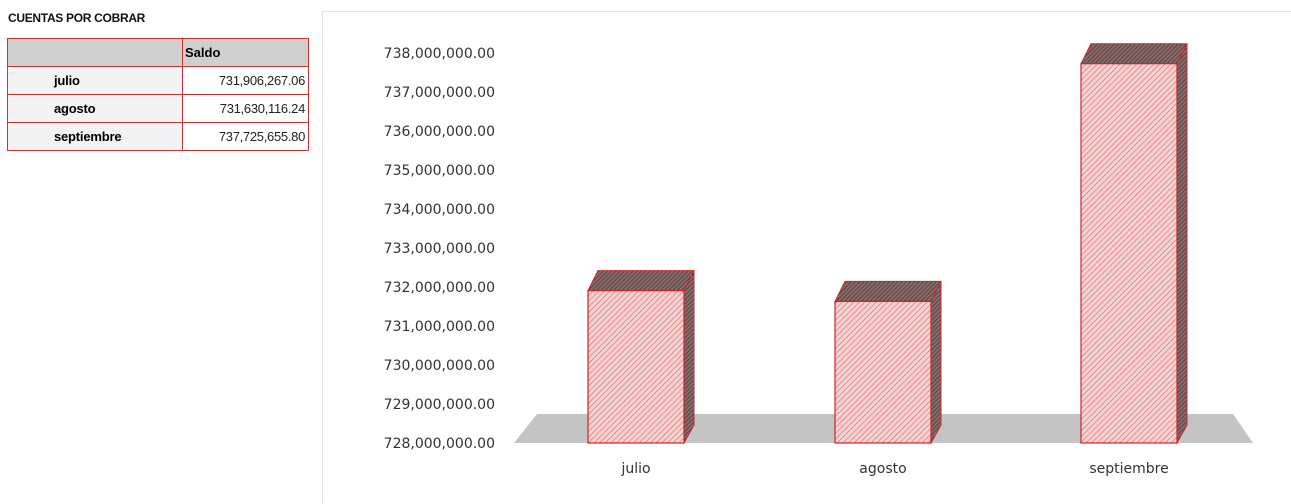 Image resolution: width=1291 pixels, height=504 pixels. What do you see at coordinates (439, 54) in the screenshot?
I see `y-tick-label: 738,000,000.00` at bounding box center [439, 54].